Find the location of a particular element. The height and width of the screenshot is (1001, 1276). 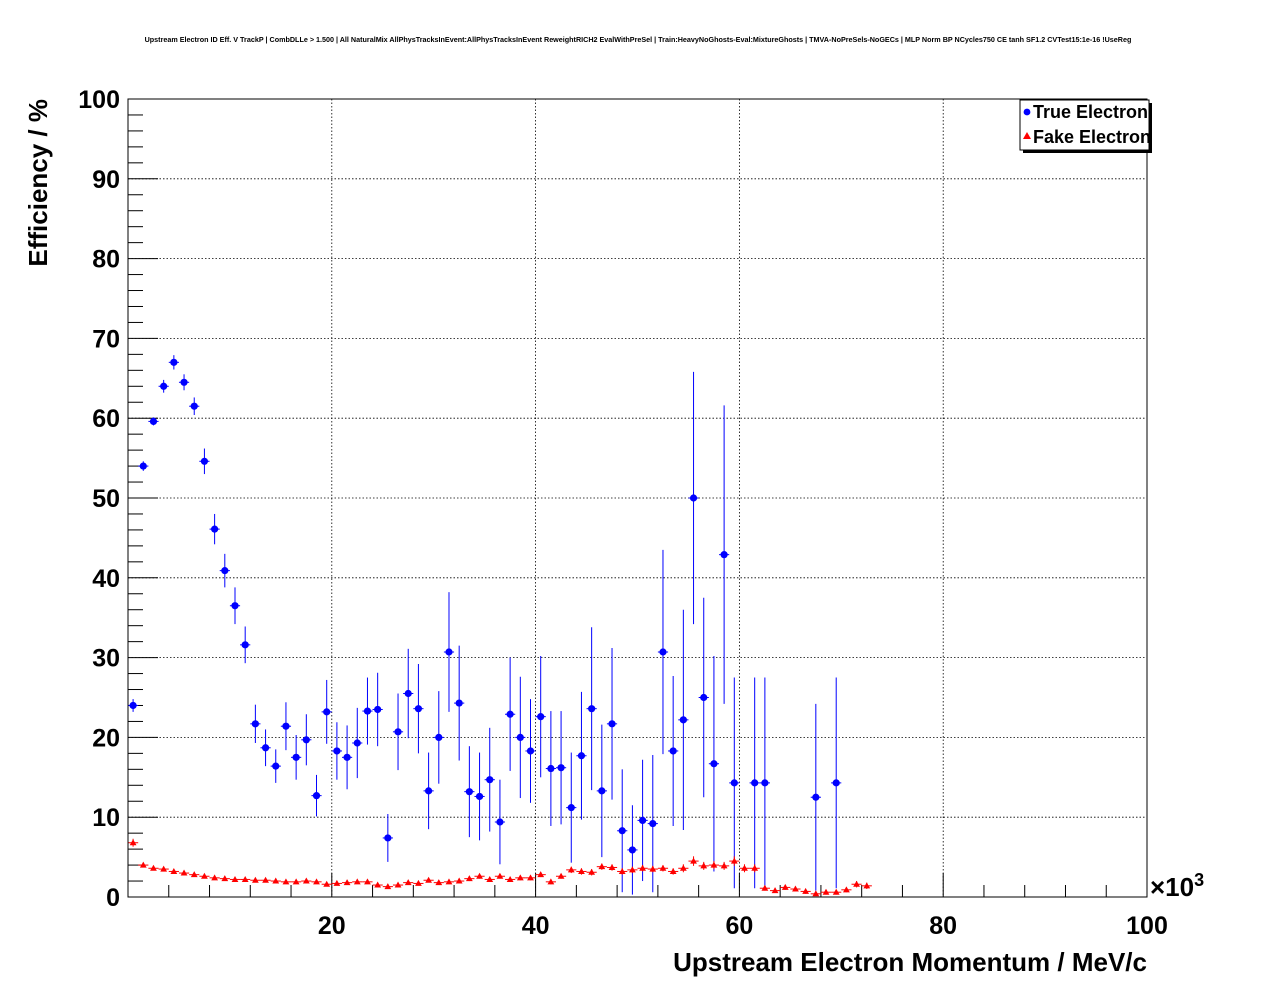

x-tick-label: 40 is located at coordinates (536, 926).